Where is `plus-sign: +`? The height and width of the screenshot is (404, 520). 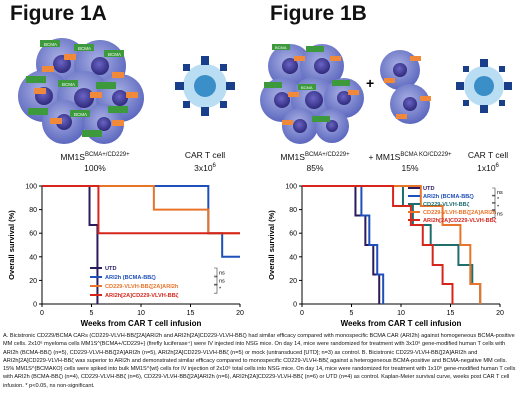
plus-sign: + is located at coordinates (370, 83).